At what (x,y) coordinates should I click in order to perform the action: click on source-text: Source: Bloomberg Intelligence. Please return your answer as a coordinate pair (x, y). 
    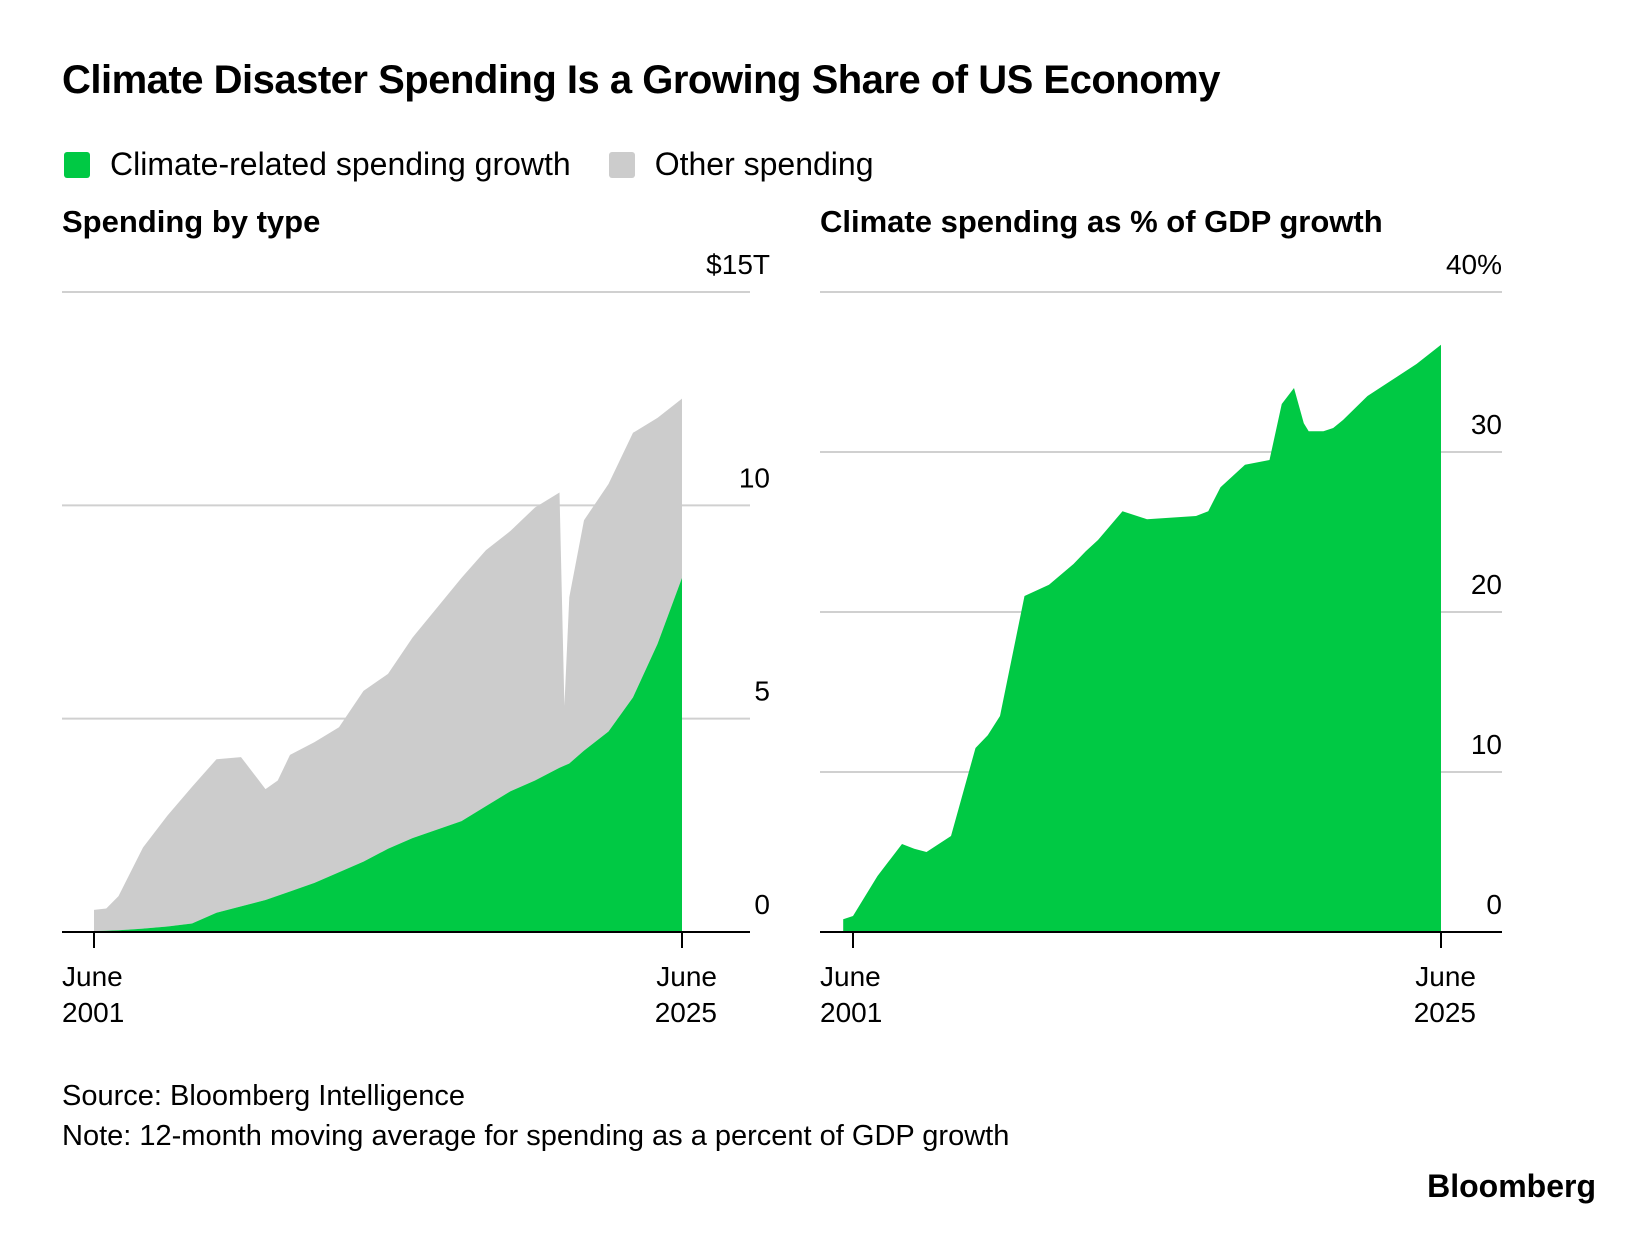
    Looking at the image, I should click on (264, 1096).